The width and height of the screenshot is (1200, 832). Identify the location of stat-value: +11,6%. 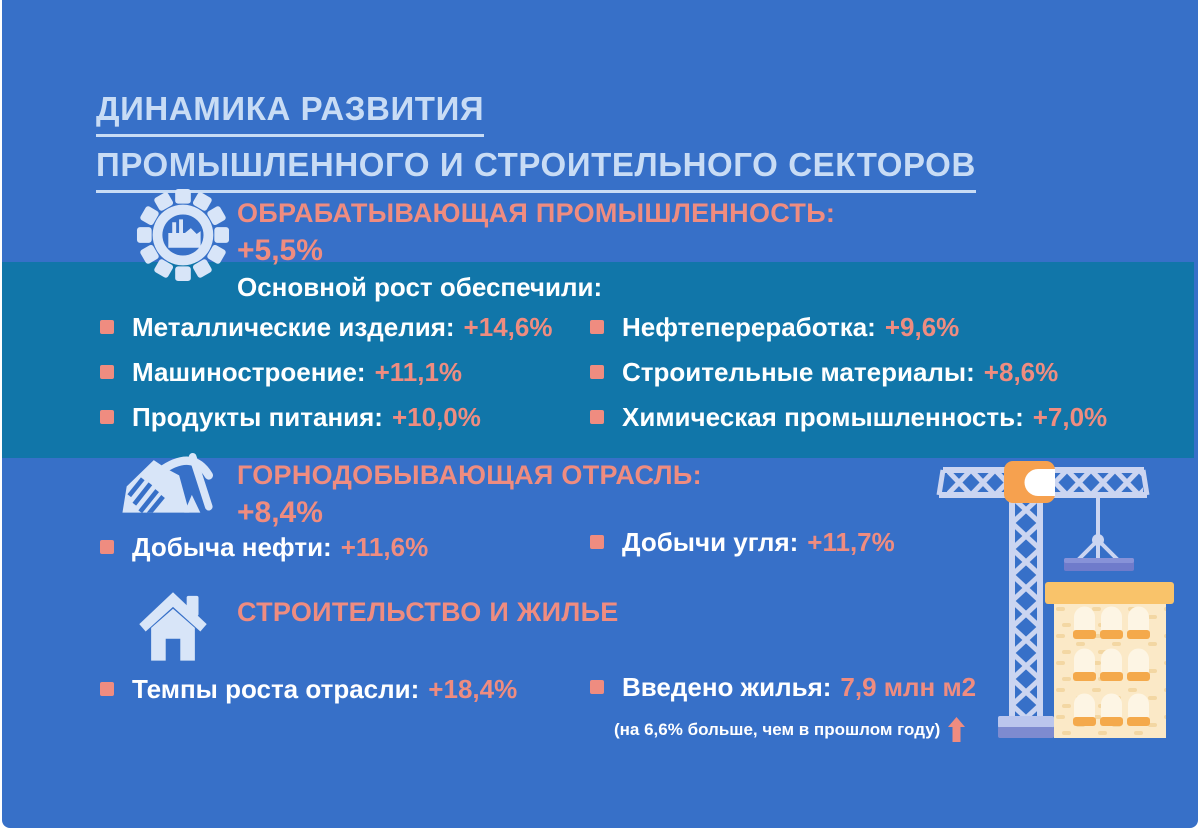
(384, 546).